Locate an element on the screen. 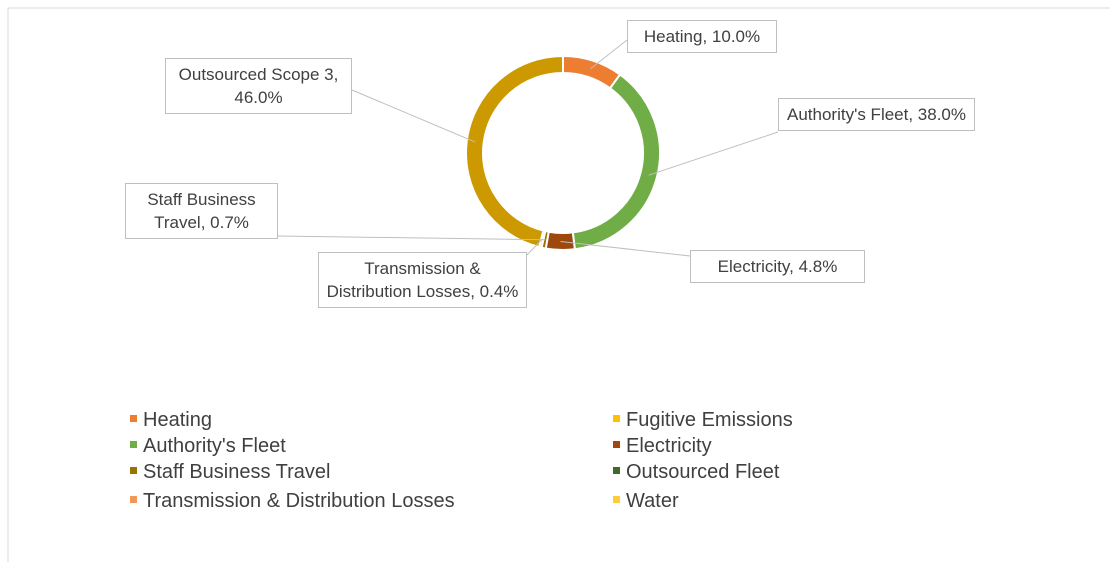 Image resolution: width=1110 pixels, height=562 pixels. legend-item: Authority's Fleet is located at coordinates (208, 446).